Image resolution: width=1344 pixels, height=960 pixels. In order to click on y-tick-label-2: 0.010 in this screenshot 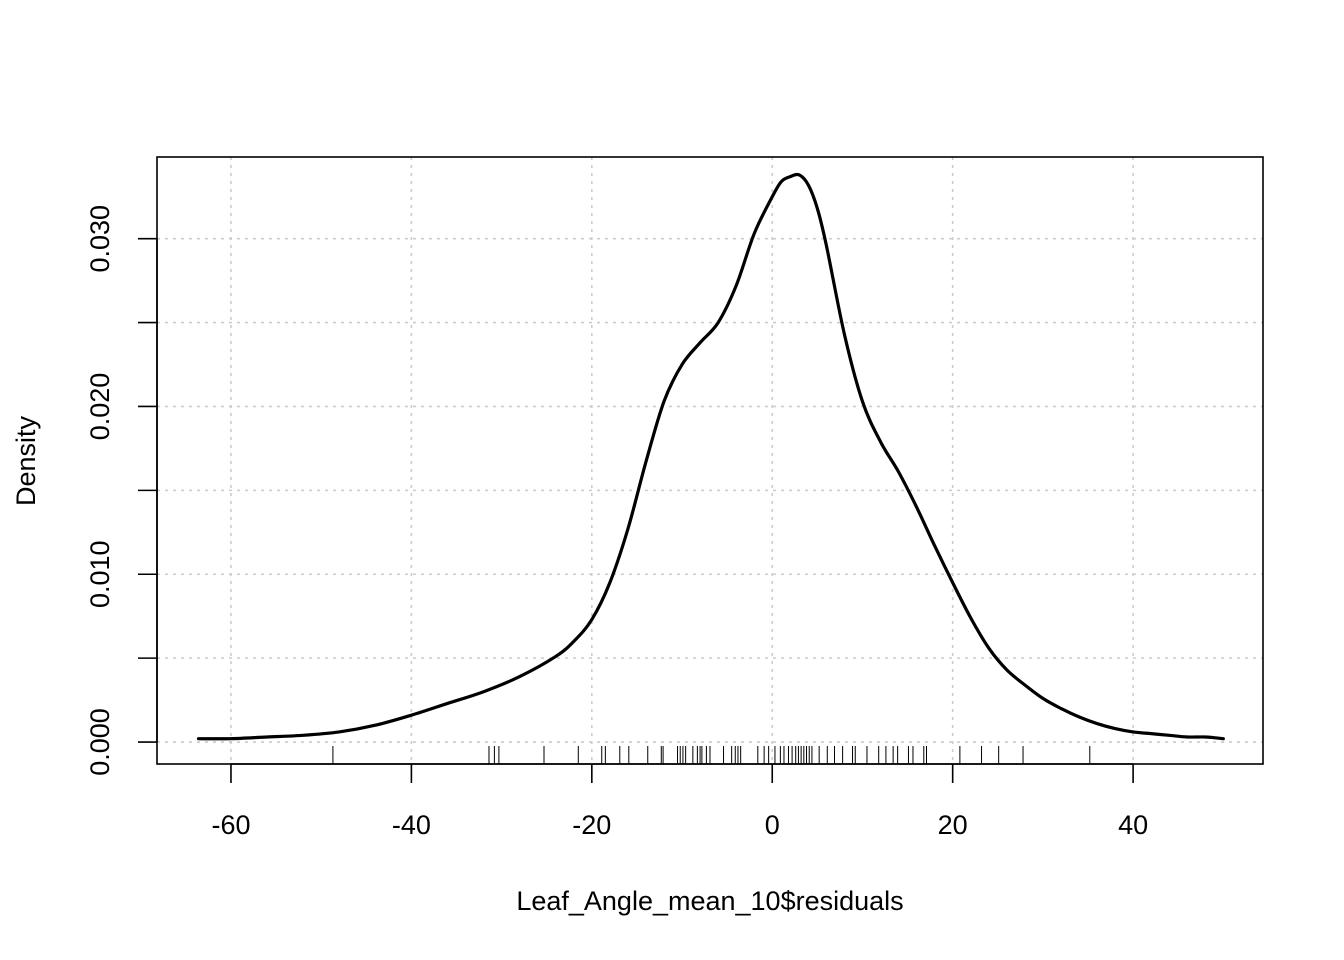, I will do `click(100, 574)`.